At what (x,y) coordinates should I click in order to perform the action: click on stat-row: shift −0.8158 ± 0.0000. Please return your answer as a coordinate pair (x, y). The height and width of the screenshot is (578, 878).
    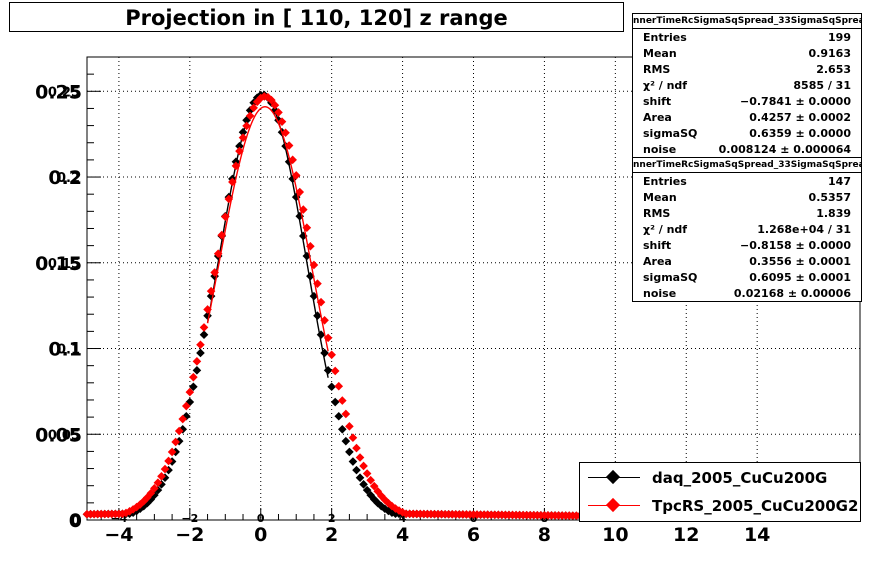
    Looking at the image, I should click on (747, 245).